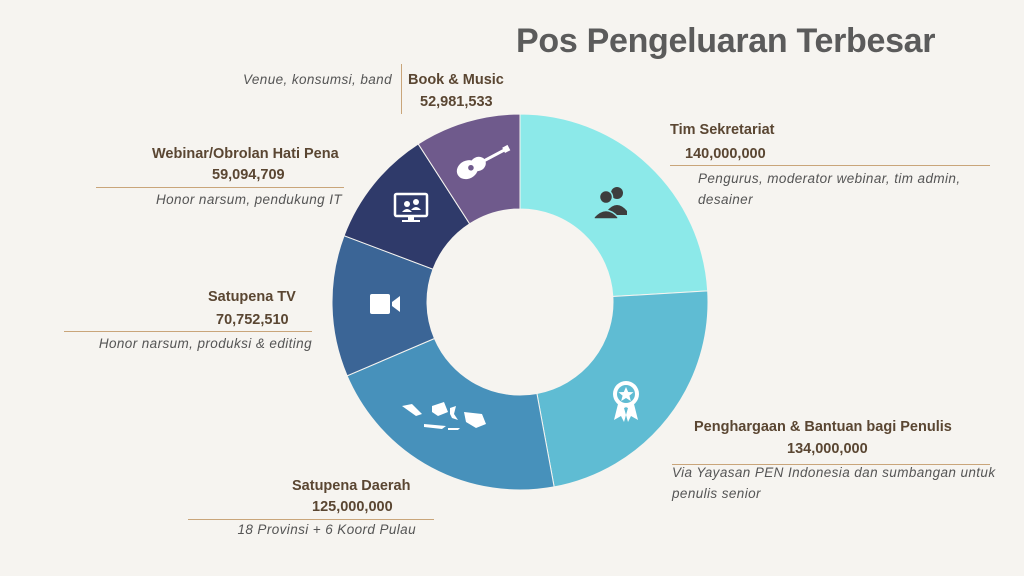 The width and height of the screenshot is (1024, 576). What do you see at coordinates (252, 297) in the screenshot?
I see `label-satupena-tv-name: Satupena TV` at bounding box center [252, 297].